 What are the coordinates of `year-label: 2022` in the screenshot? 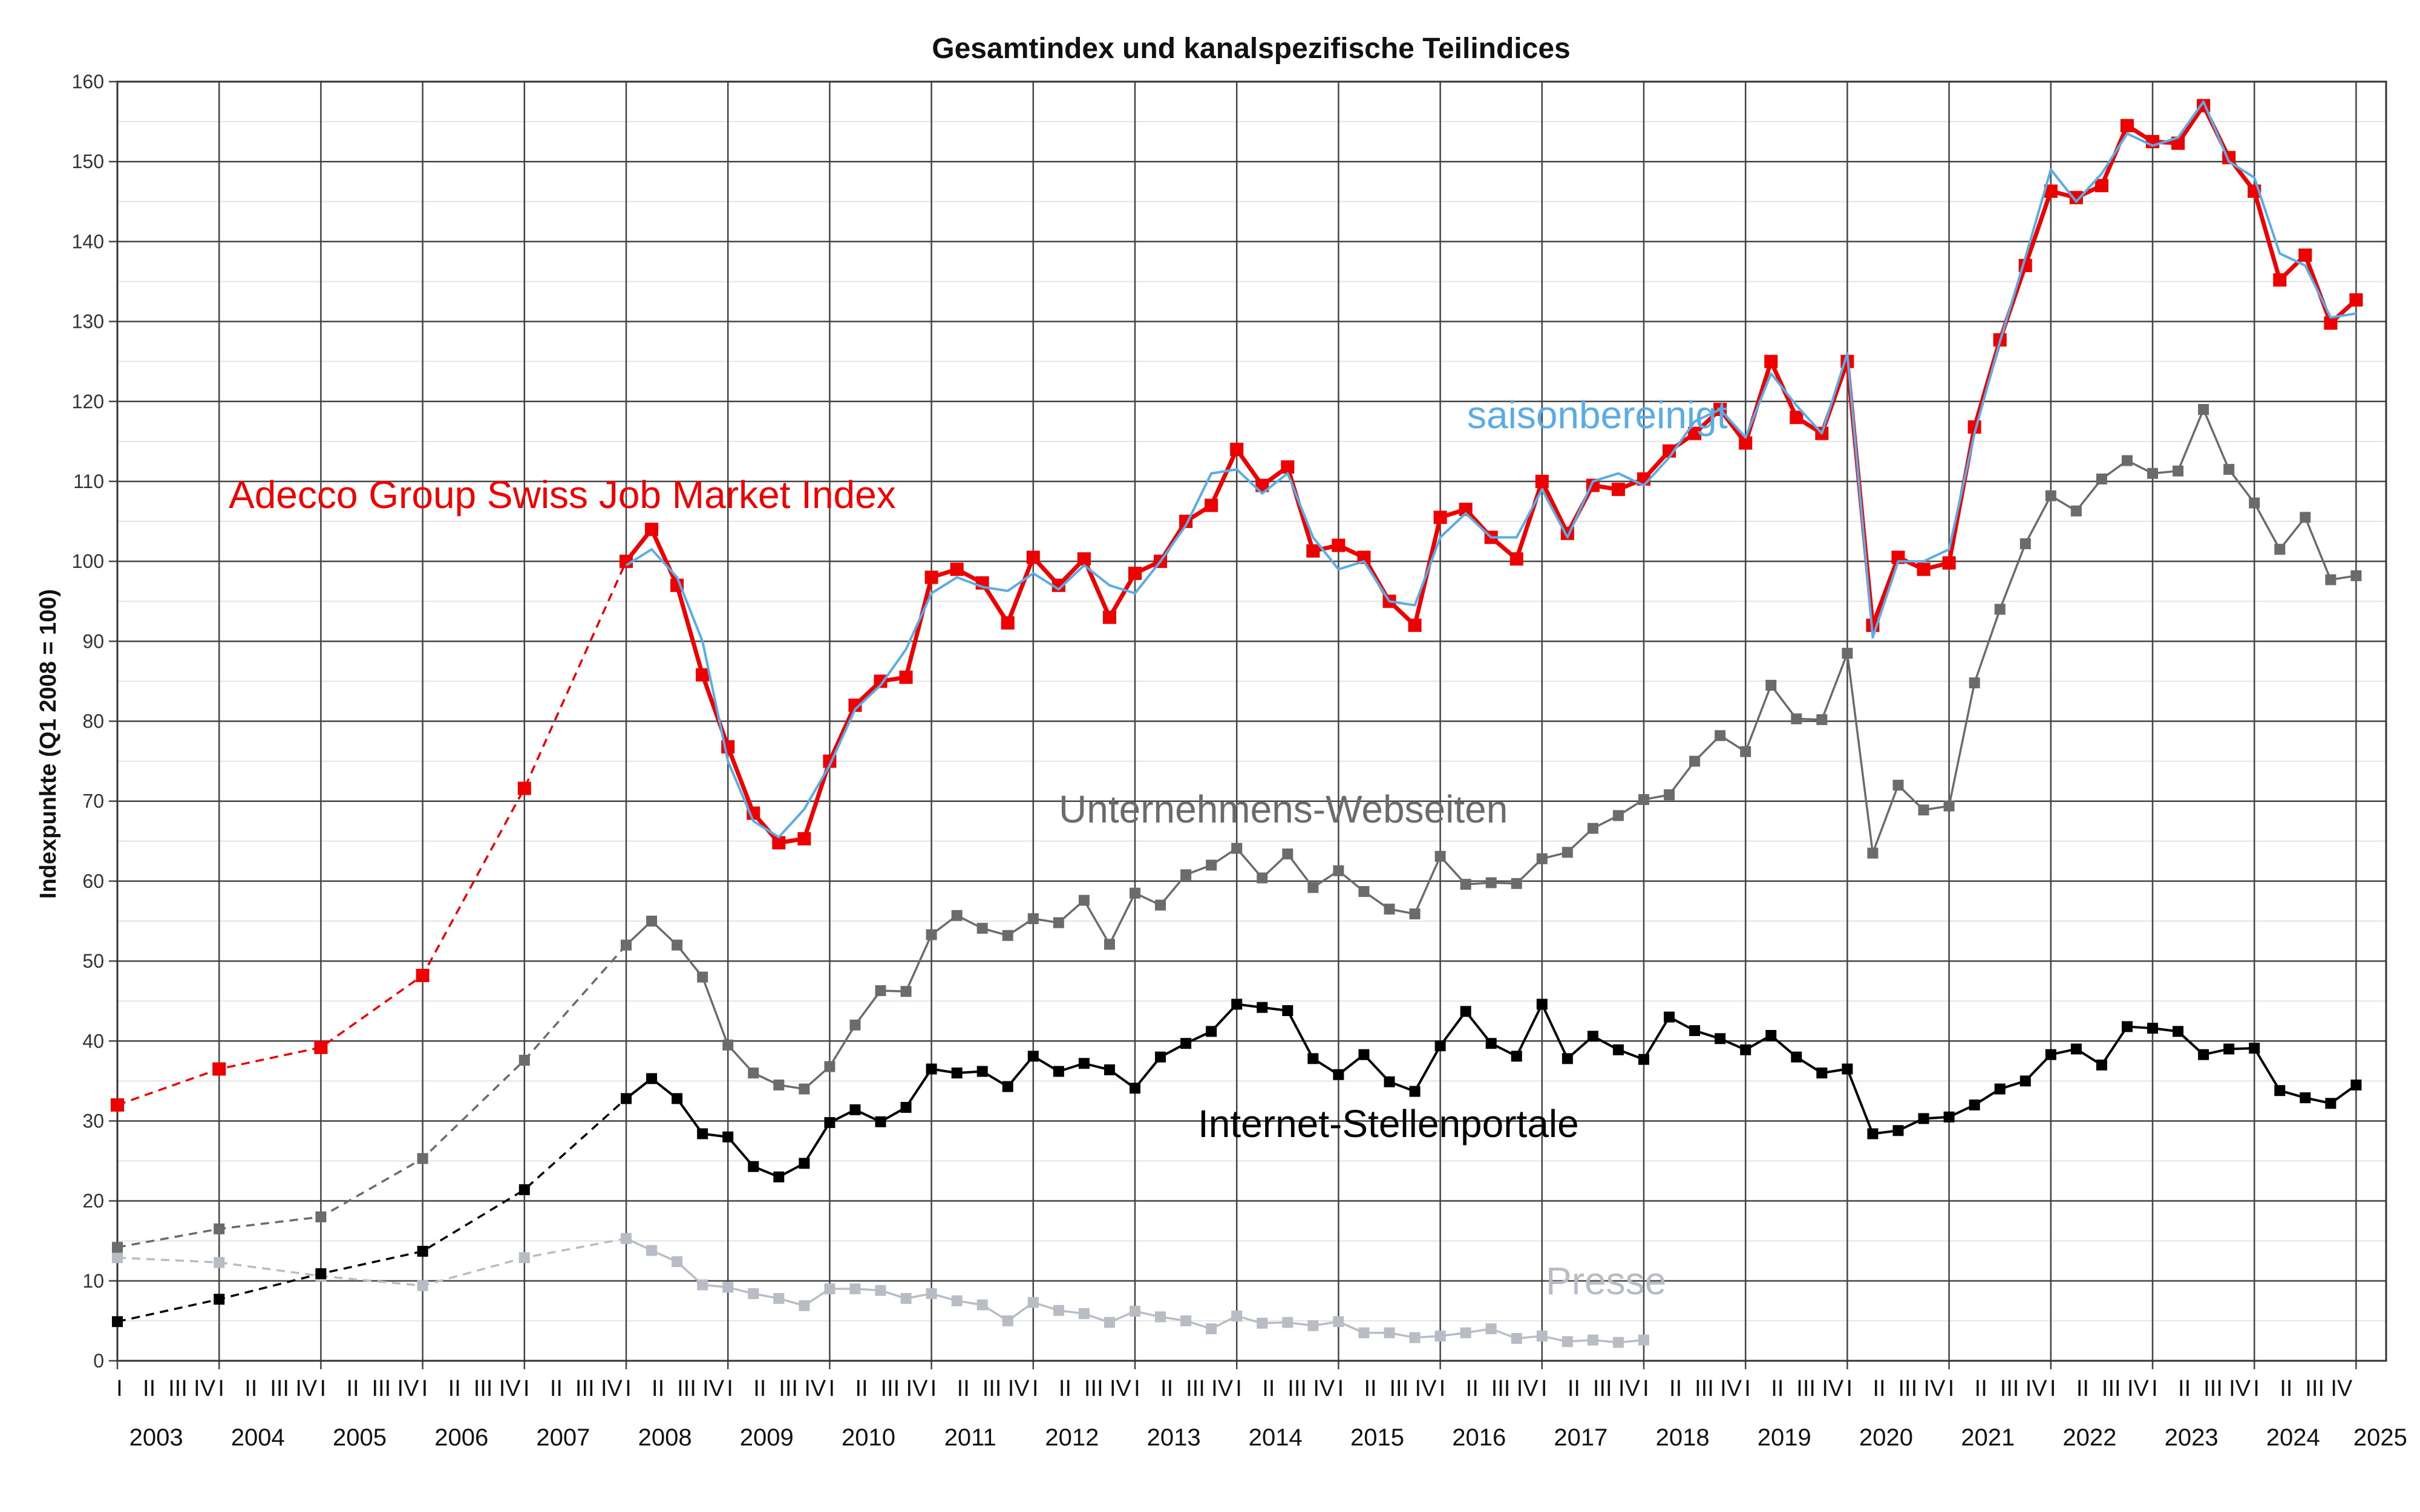 It's located at (2089, 1437).